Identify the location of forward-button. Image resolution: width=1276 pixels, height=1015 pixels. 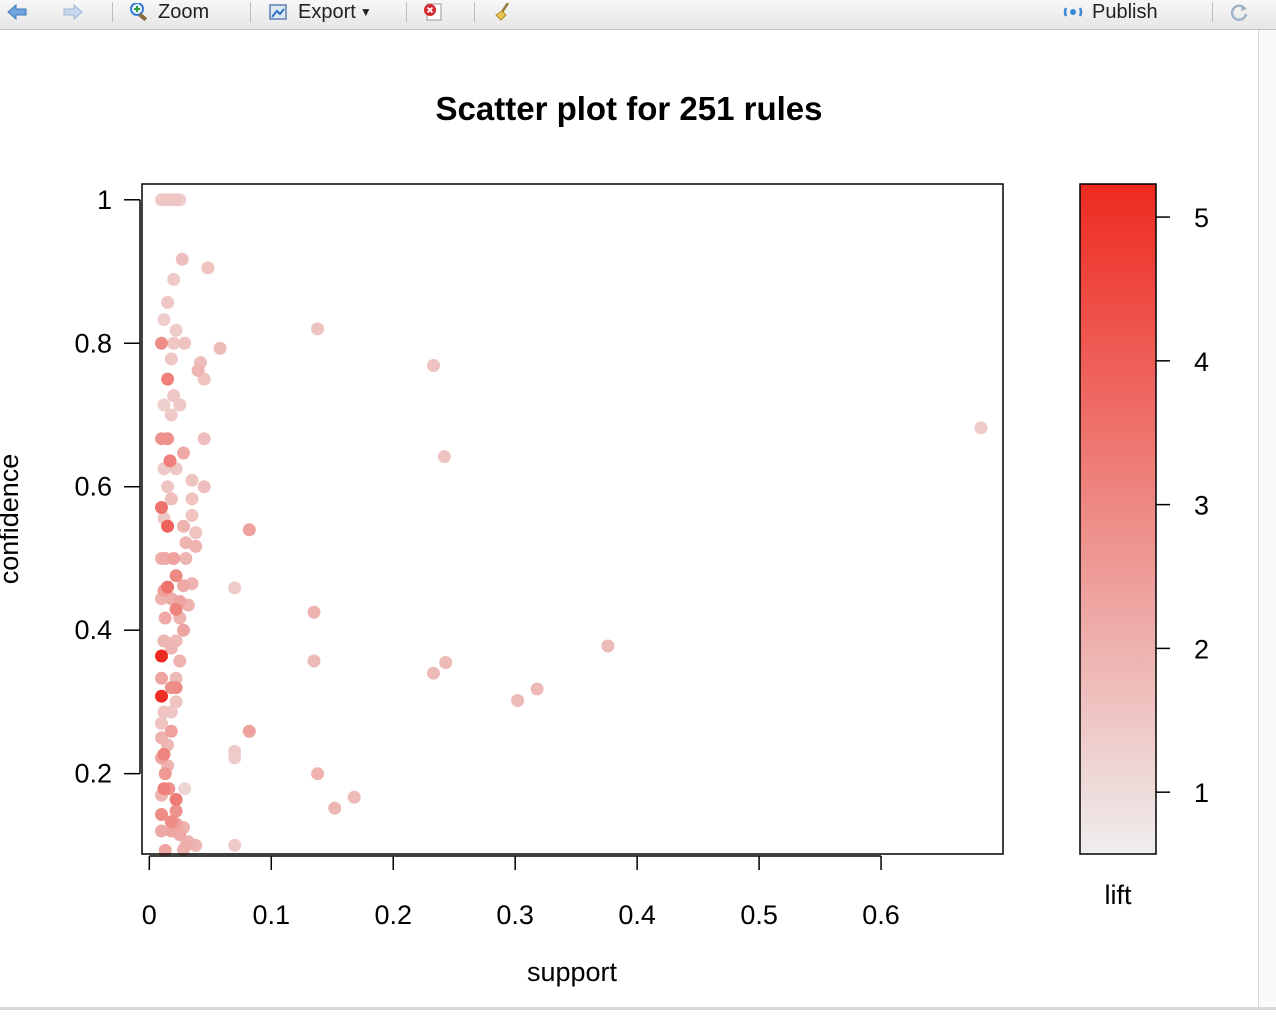
(77, 12).